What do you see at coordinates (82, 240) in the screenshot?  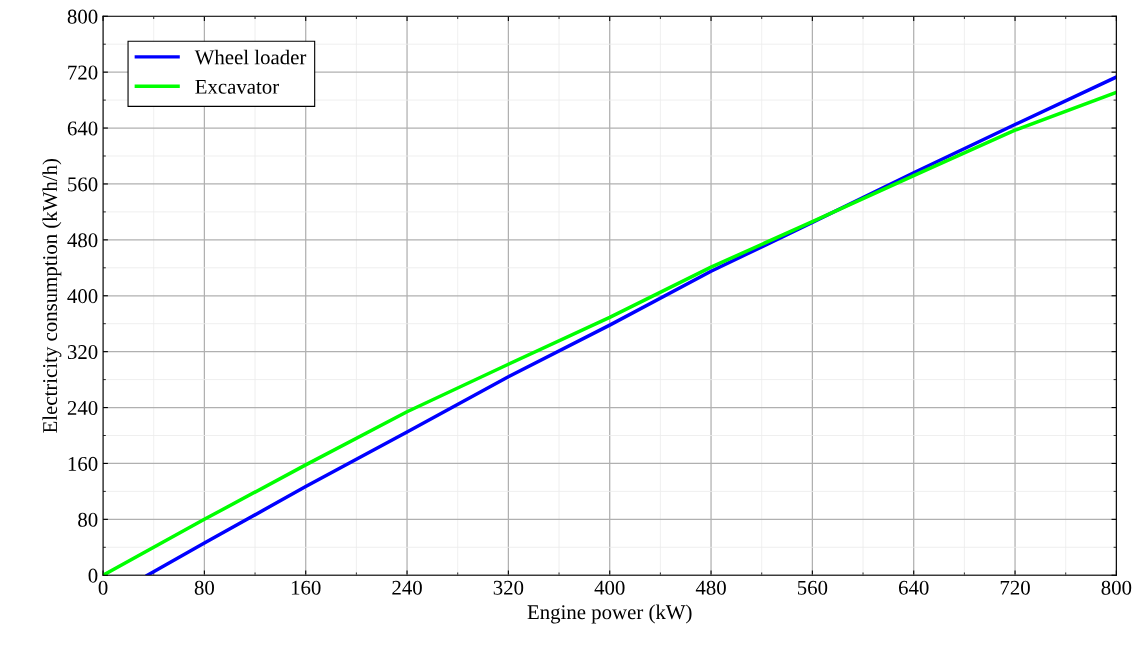 I see `y-tick-label: 480` at bounding box center [82, 240].